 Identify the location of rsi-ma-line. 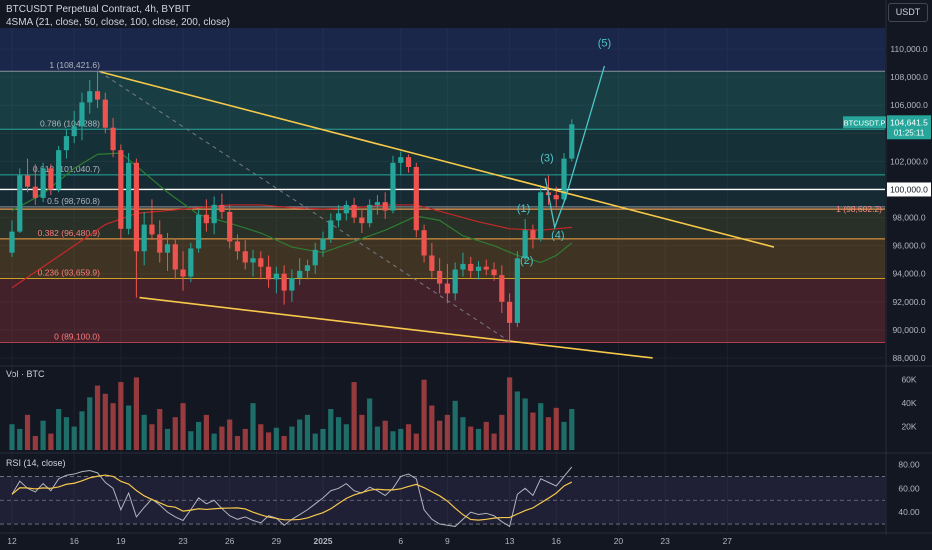
(292, 497).